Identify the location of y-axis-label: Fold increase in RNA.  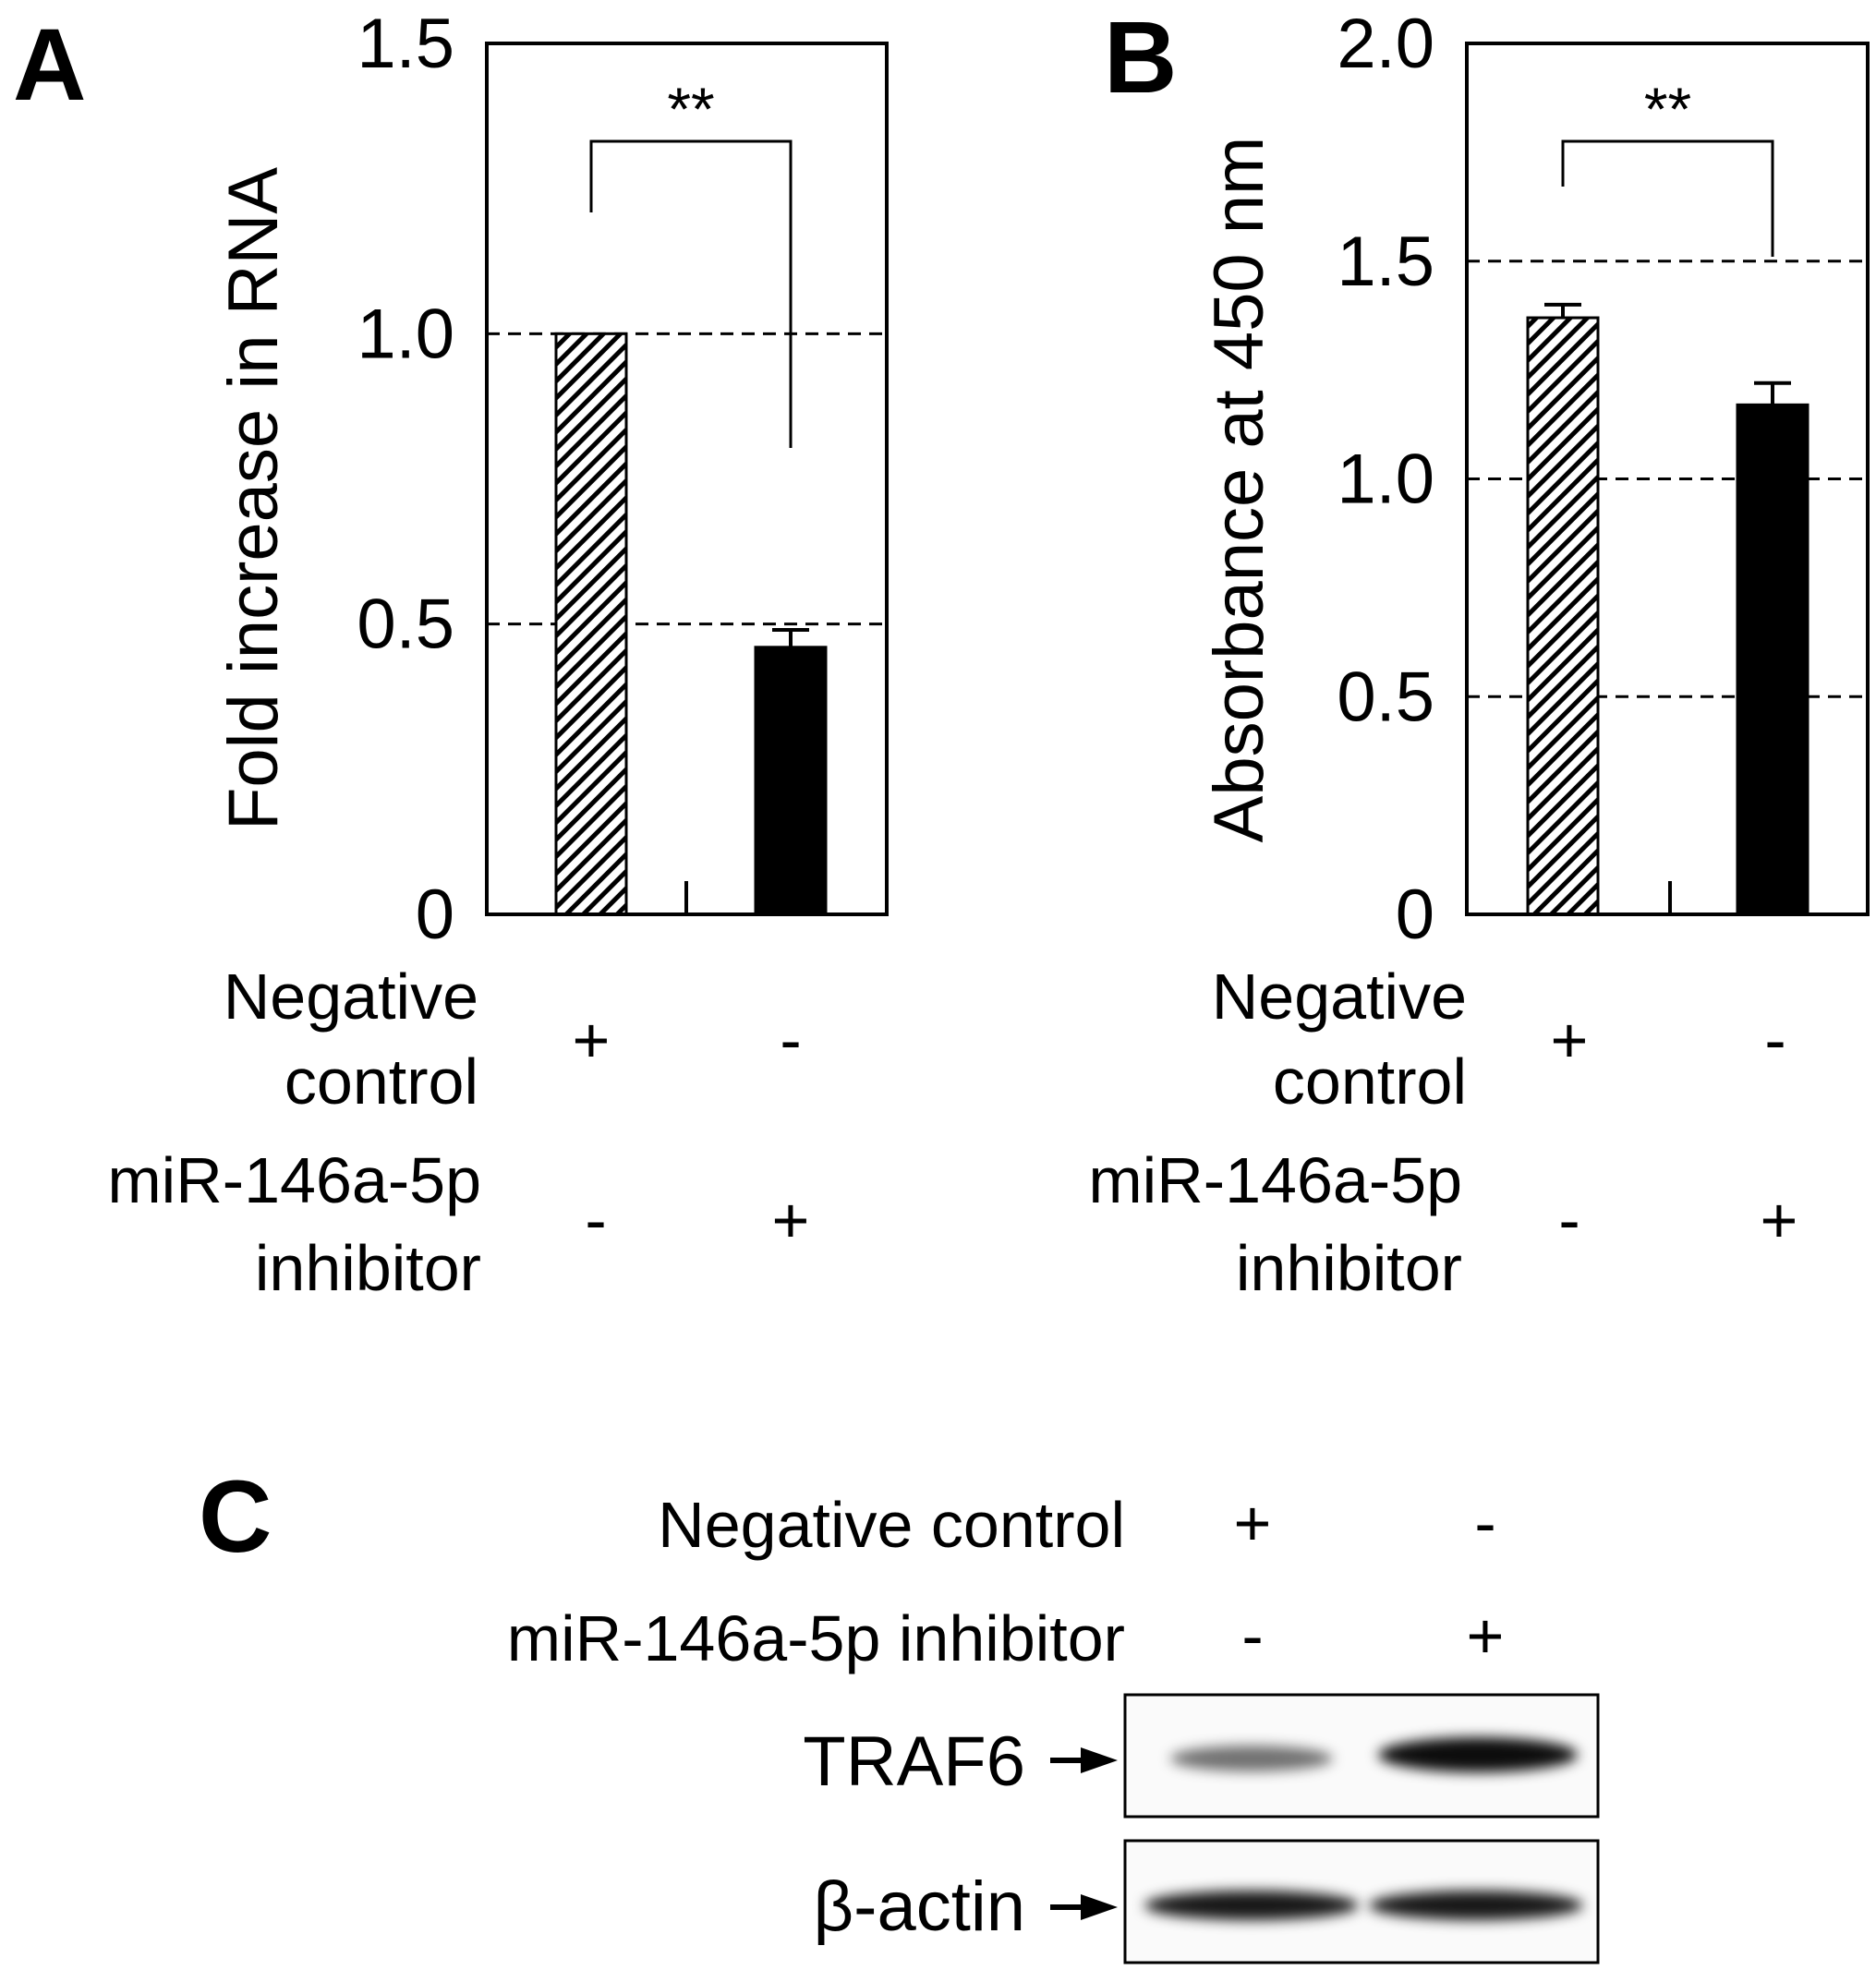
(253, 498).